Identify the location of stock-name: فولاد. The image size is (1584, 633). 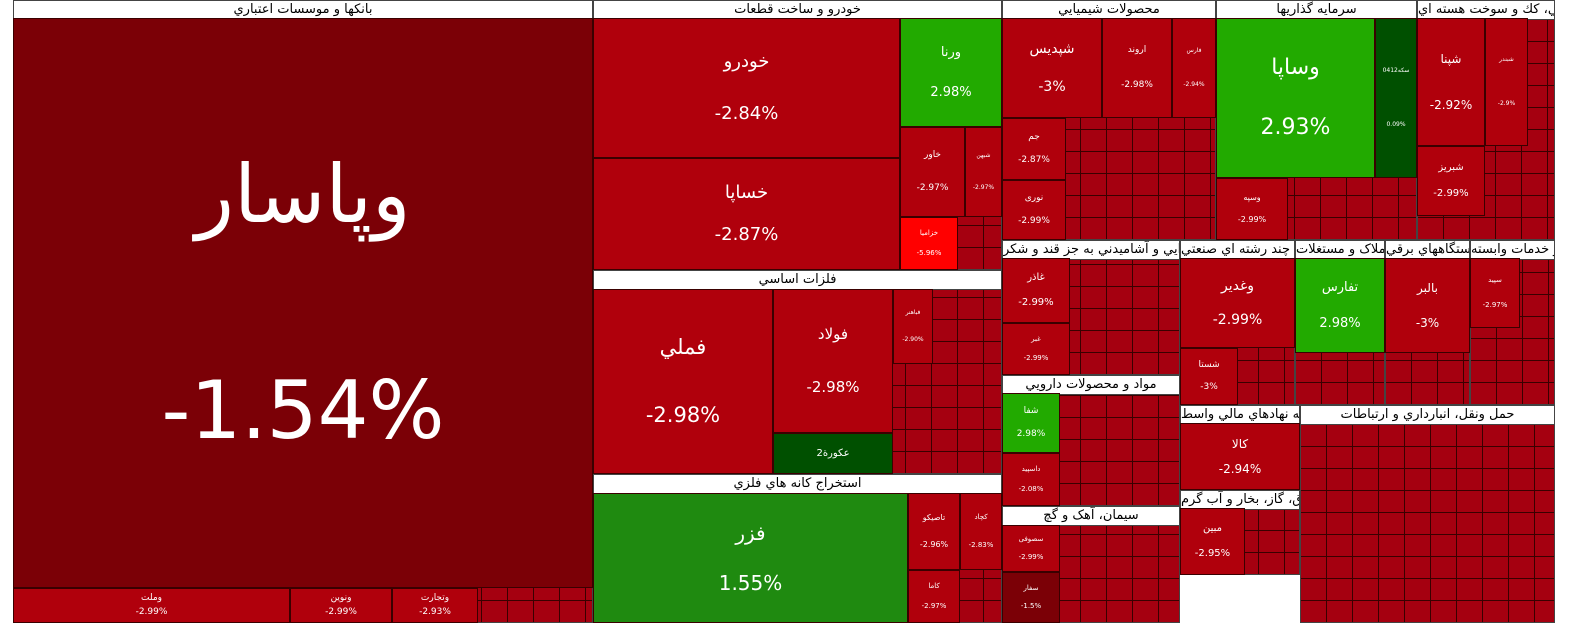
(833, 334).